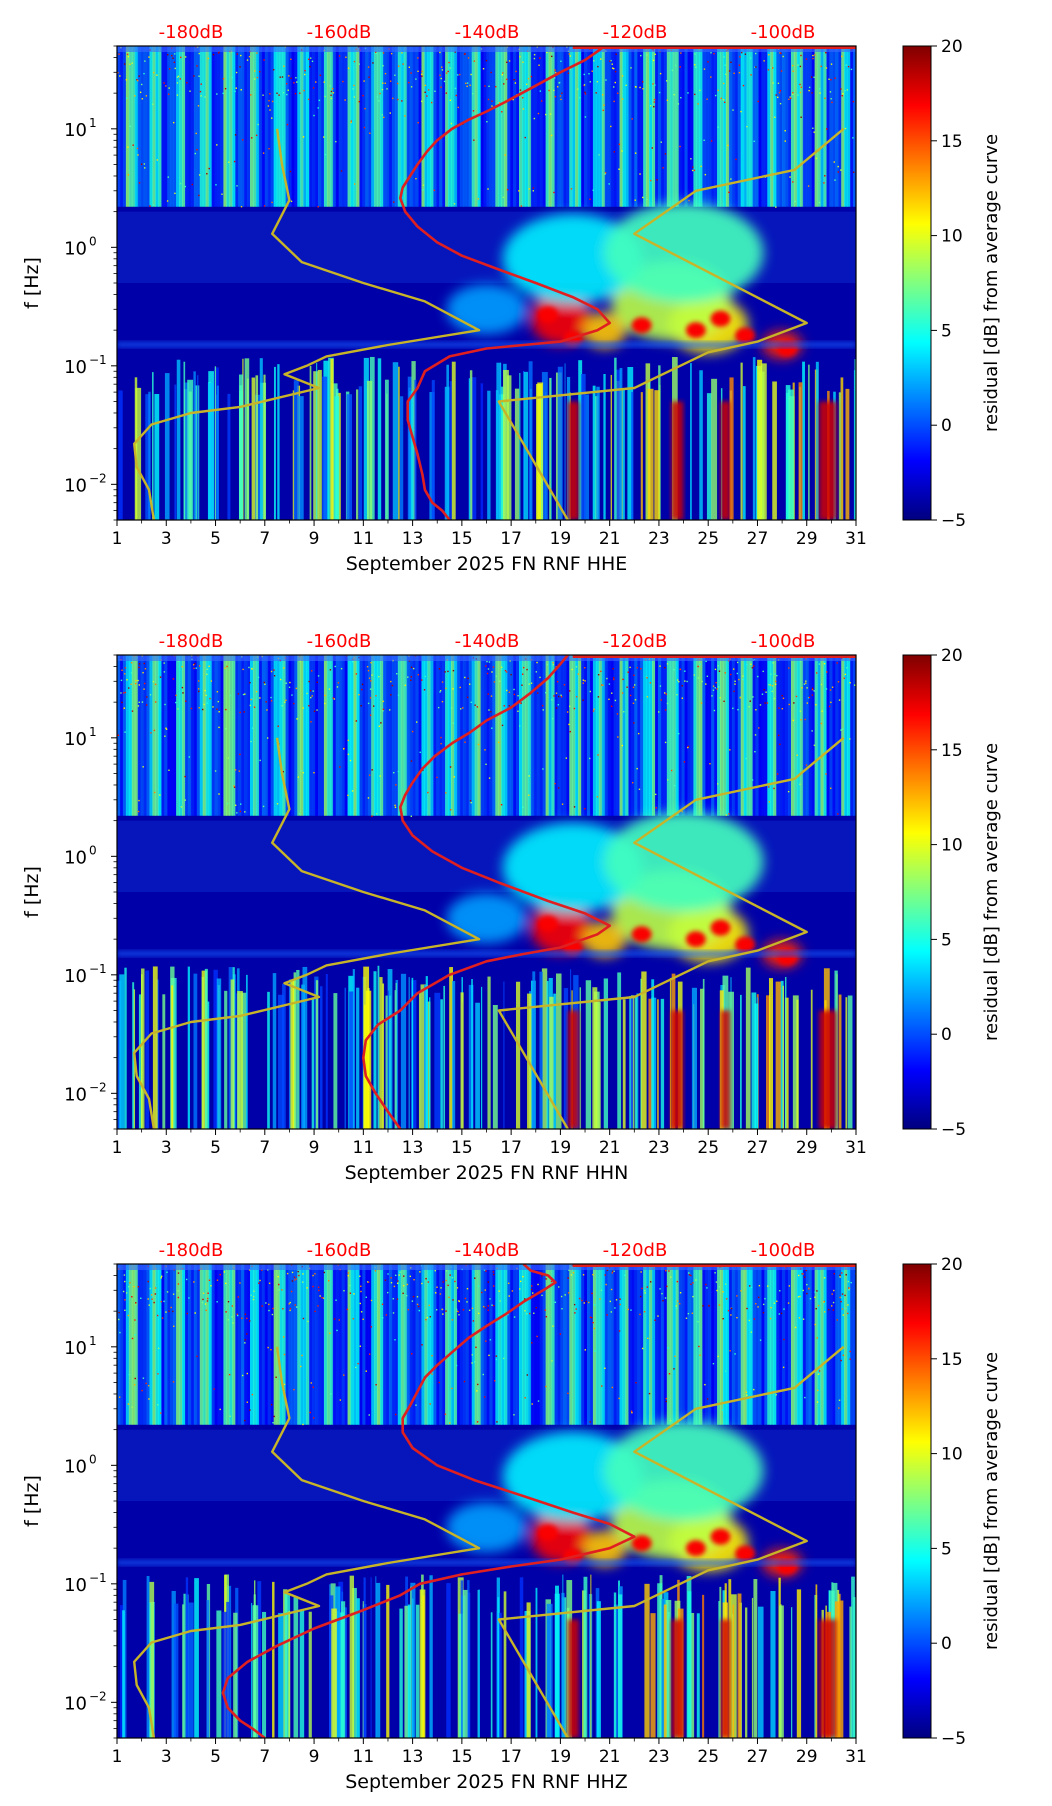  What do you see at coordinates (166, 1757) in the screenshot?
I see `x-tick-label: 3` at bounding box center [166, 1757].